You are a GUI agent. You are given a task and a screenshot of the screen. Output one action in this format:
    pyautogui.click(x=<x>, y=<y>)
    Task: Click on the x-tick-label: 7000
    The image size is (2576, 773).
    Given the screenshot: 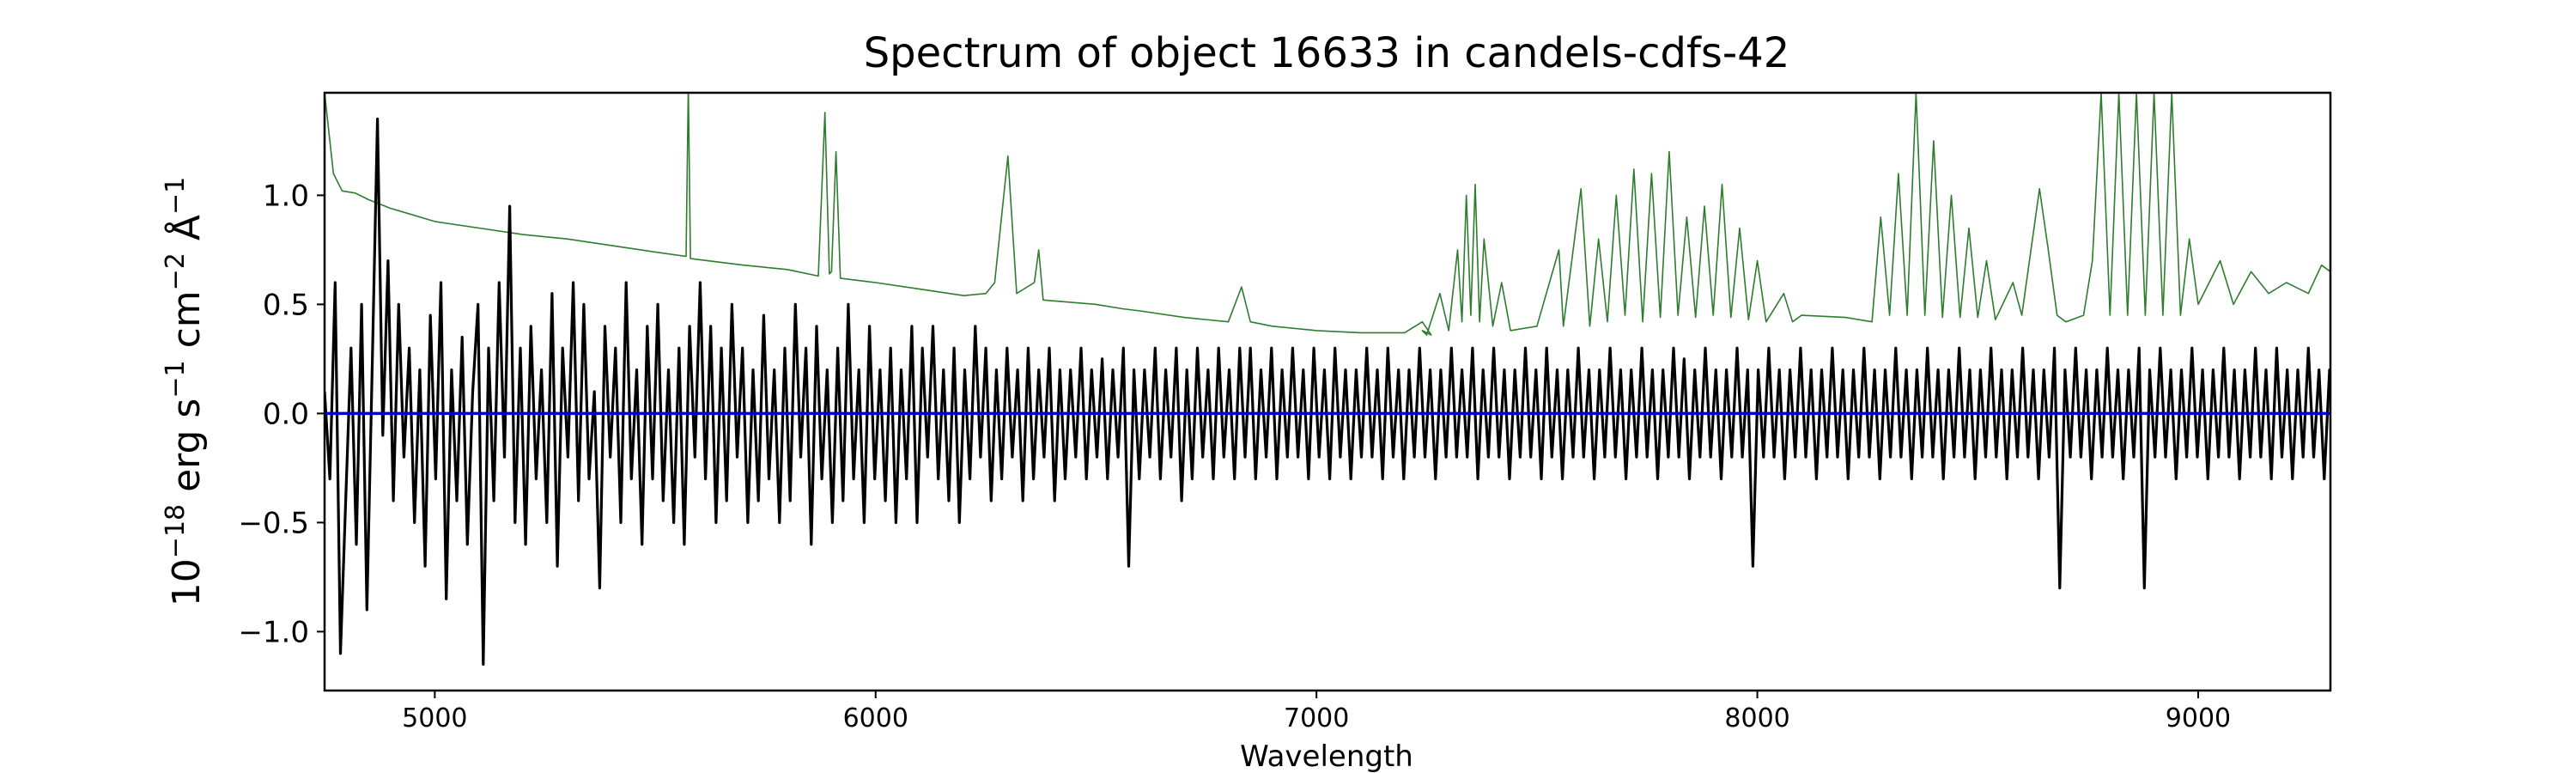 What is the action you would take?
    pyautogui.click(x=1316, y=718)
    